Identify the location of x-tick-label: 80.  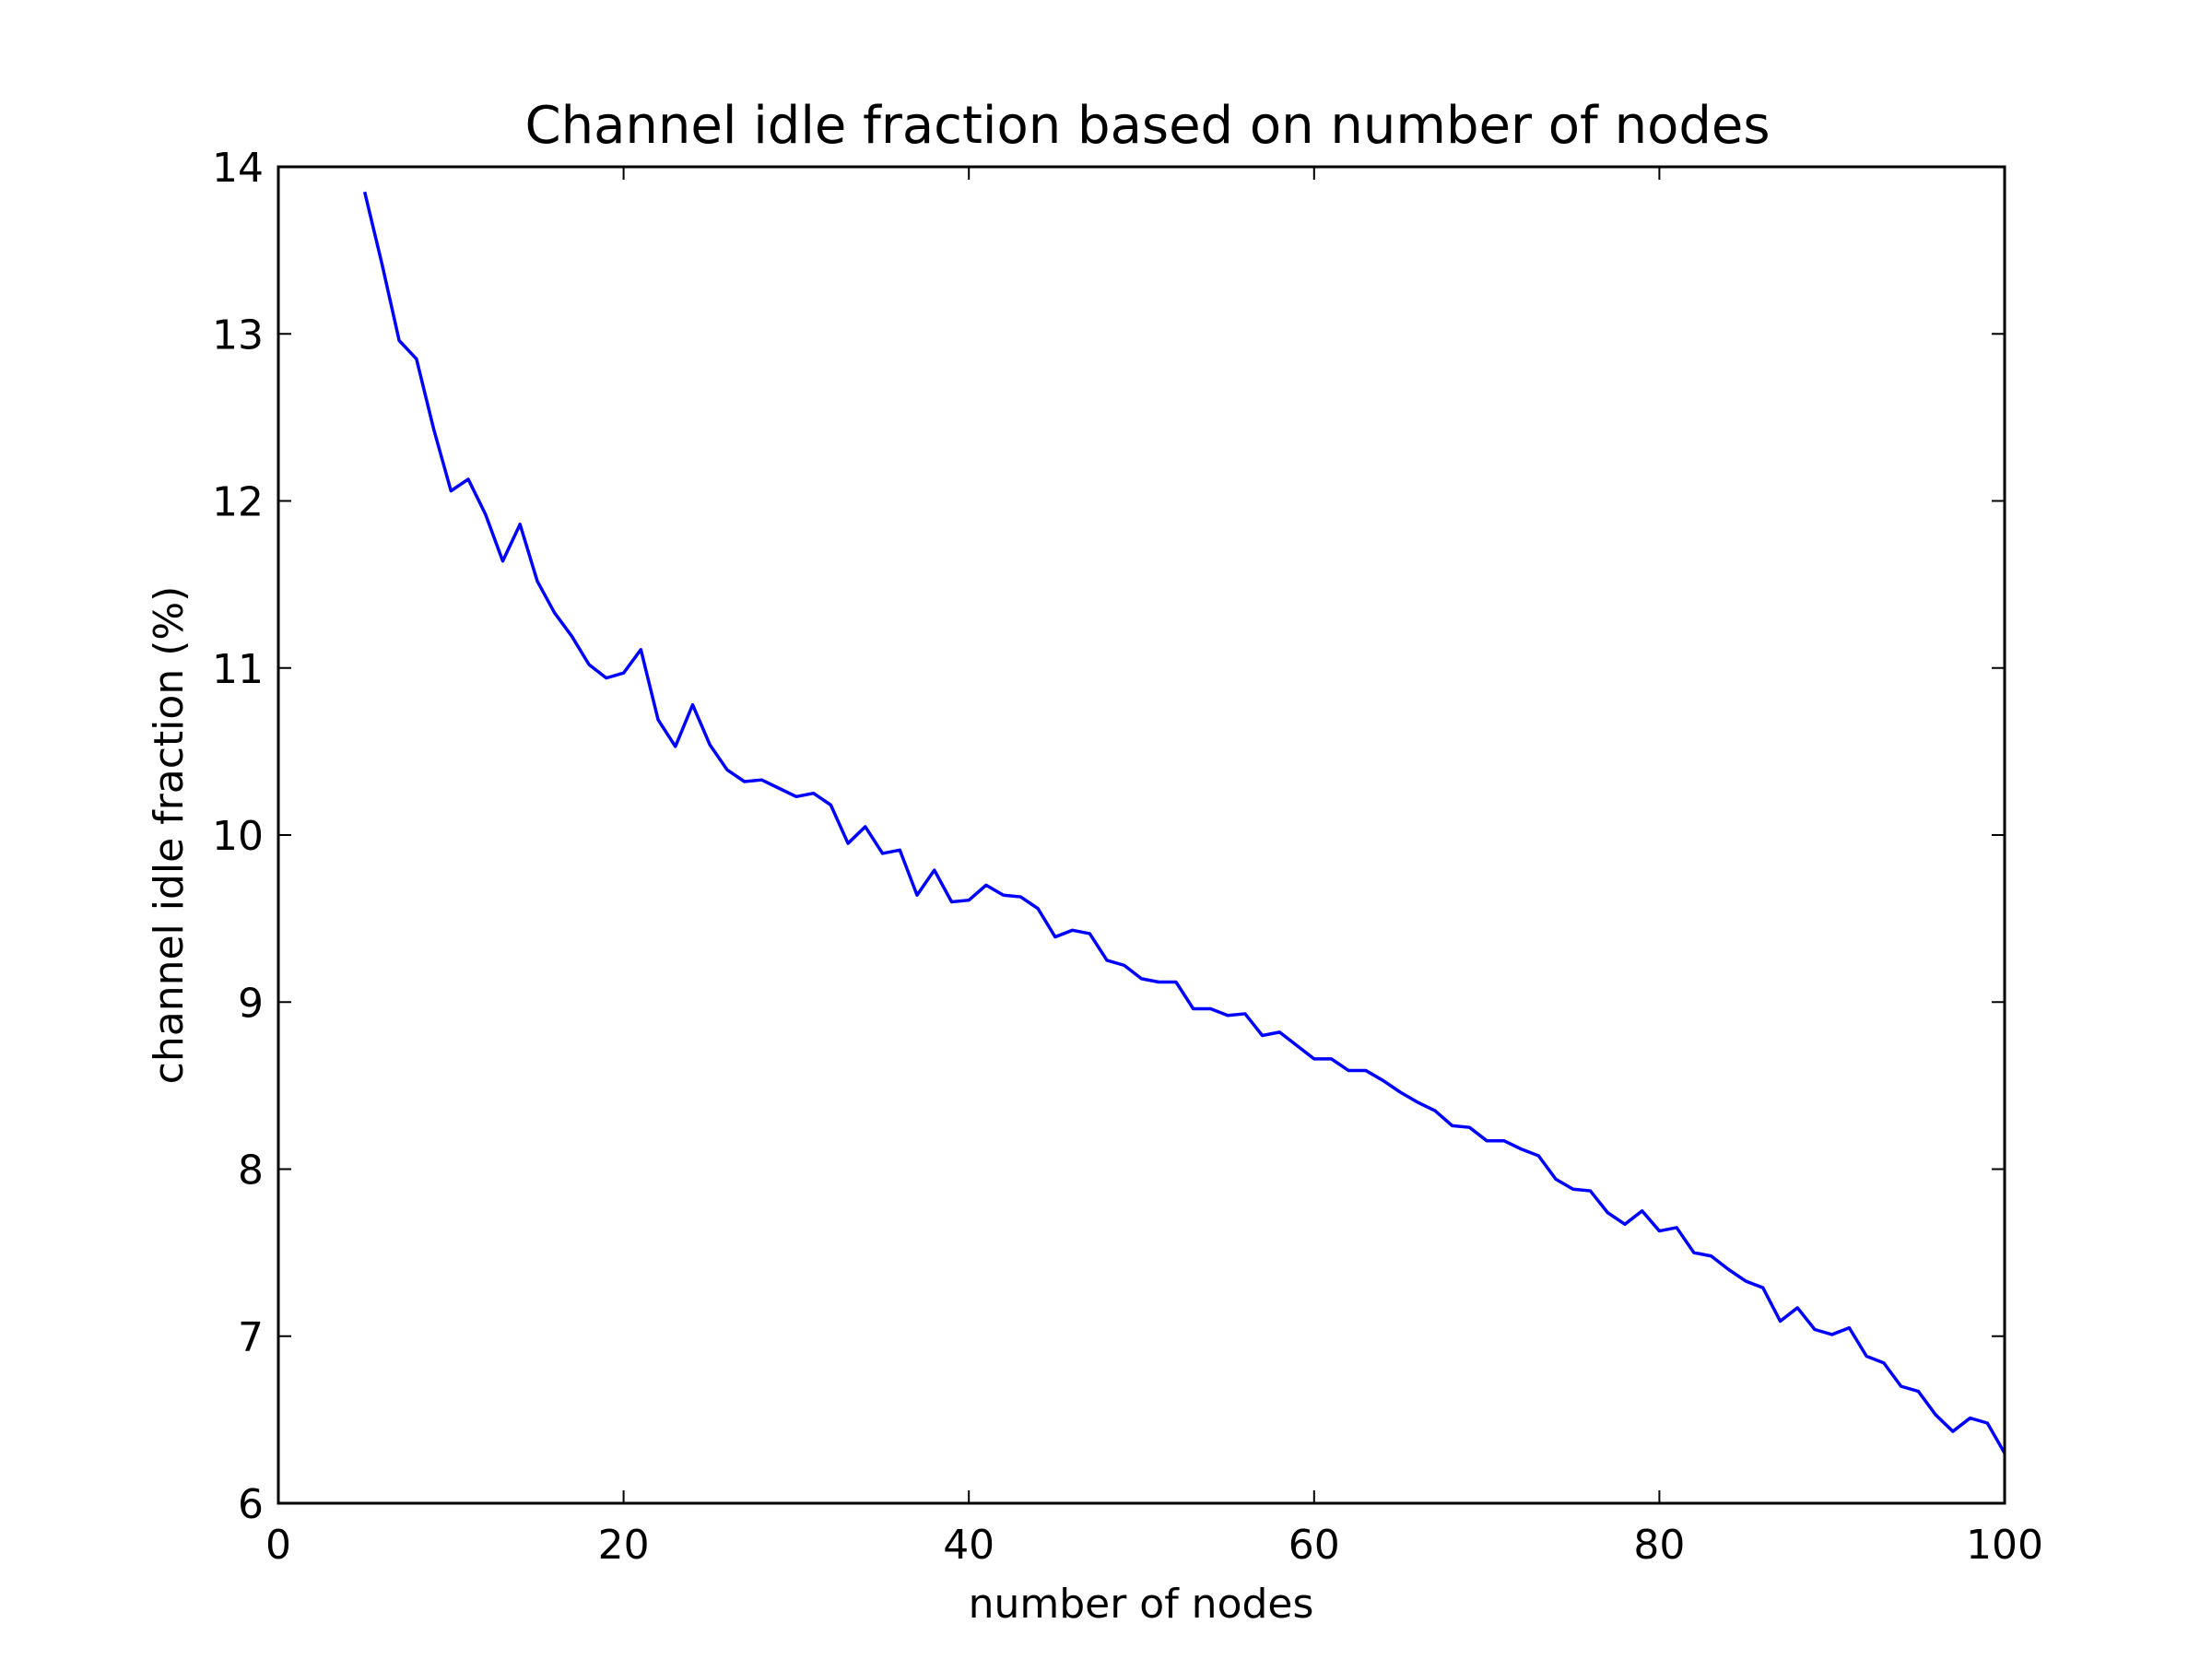
(1659, 1545).